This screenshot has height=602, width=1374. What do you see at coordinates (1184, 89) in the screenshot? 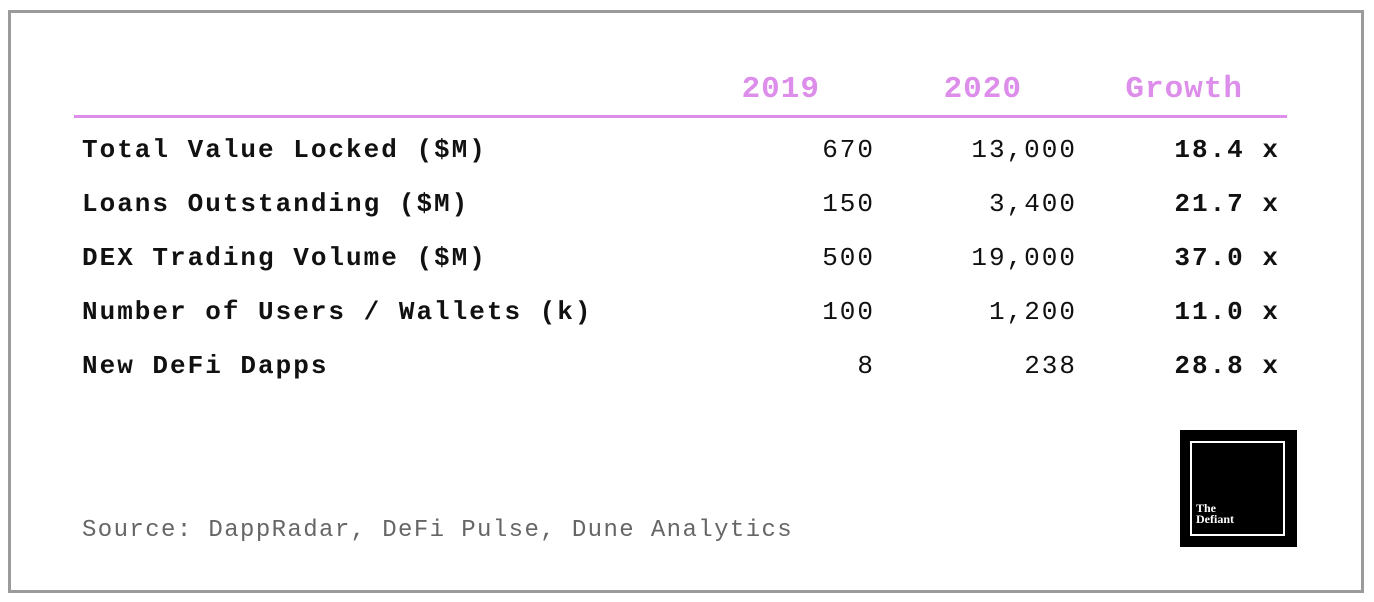
I see `column-header: Growth` at bounding box center [1184, 89].